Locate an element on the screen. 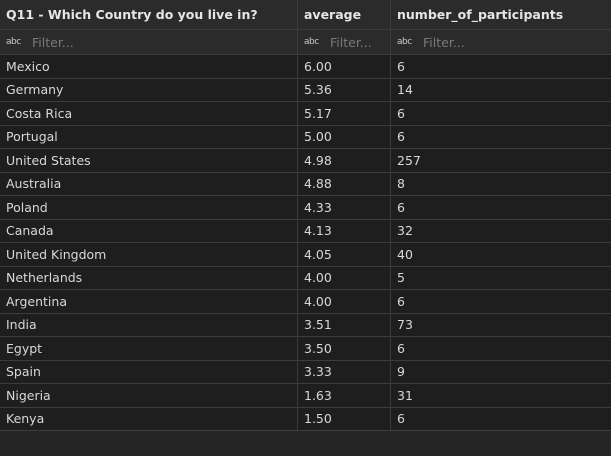 The height and width of the screenshot is (456, 611). cell-average: 4.05 is located at coordinates (344, 254).